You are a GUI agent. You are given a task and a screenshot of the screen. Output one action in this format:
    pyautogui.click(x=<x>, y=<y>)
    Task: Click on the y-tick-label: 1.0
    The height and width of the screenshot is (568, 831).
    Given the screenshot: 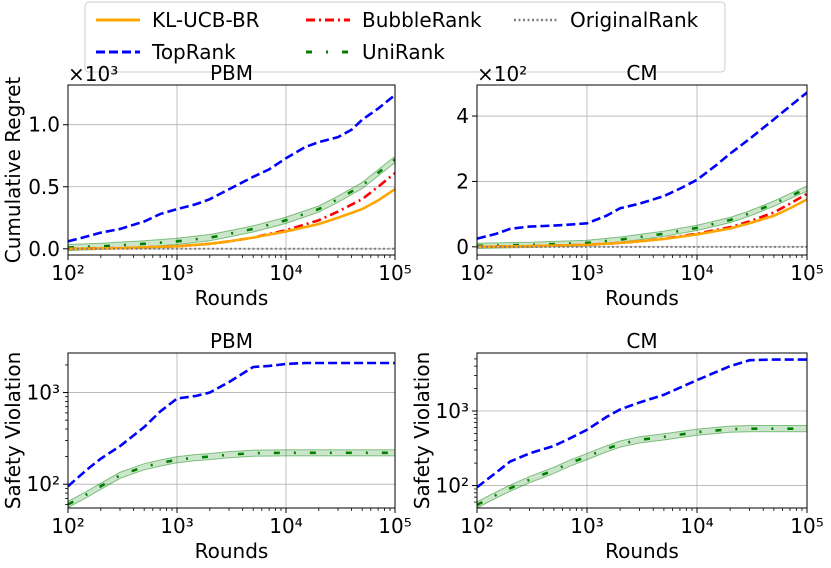 What is the action you would take?
    pyautogui.click(x=44, y=125)
    